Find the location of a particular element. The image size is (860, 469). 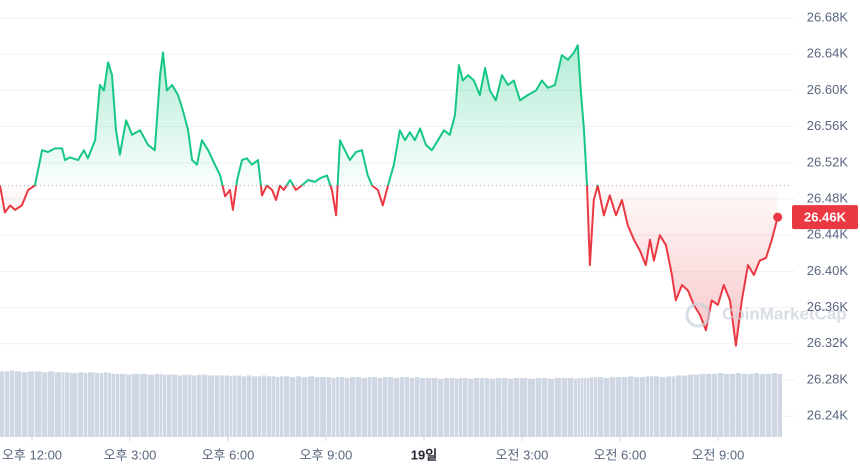

y-tick-label: 26.64K is located at coordinates (828, 53).